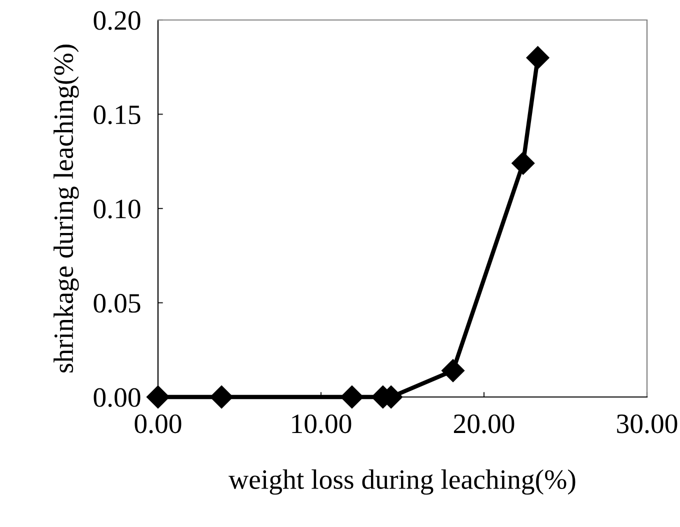  Describe the element at coordinates (647, 424) in the screenshot. I see `x-tick-label: 30.00` at that location.